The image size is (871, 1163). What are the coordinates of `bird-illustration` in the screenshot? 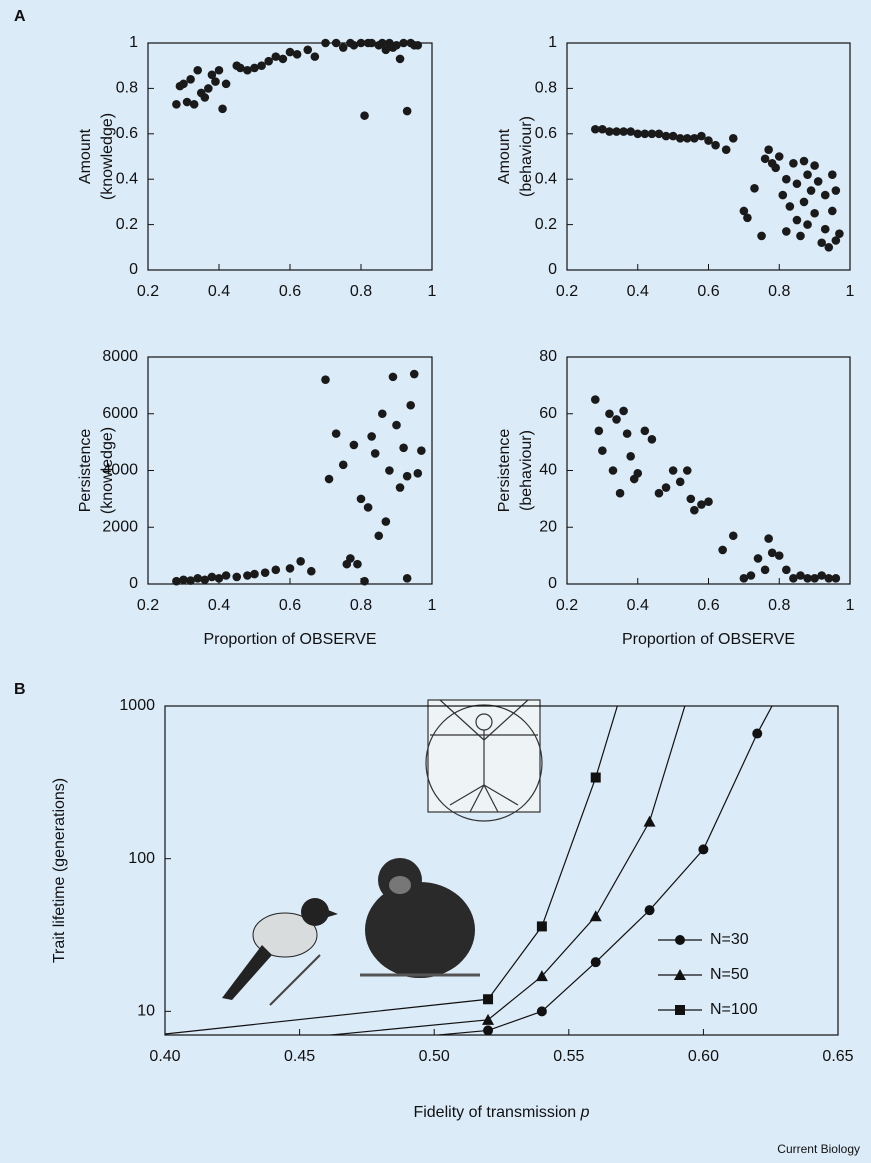 It's located at (280, 952).